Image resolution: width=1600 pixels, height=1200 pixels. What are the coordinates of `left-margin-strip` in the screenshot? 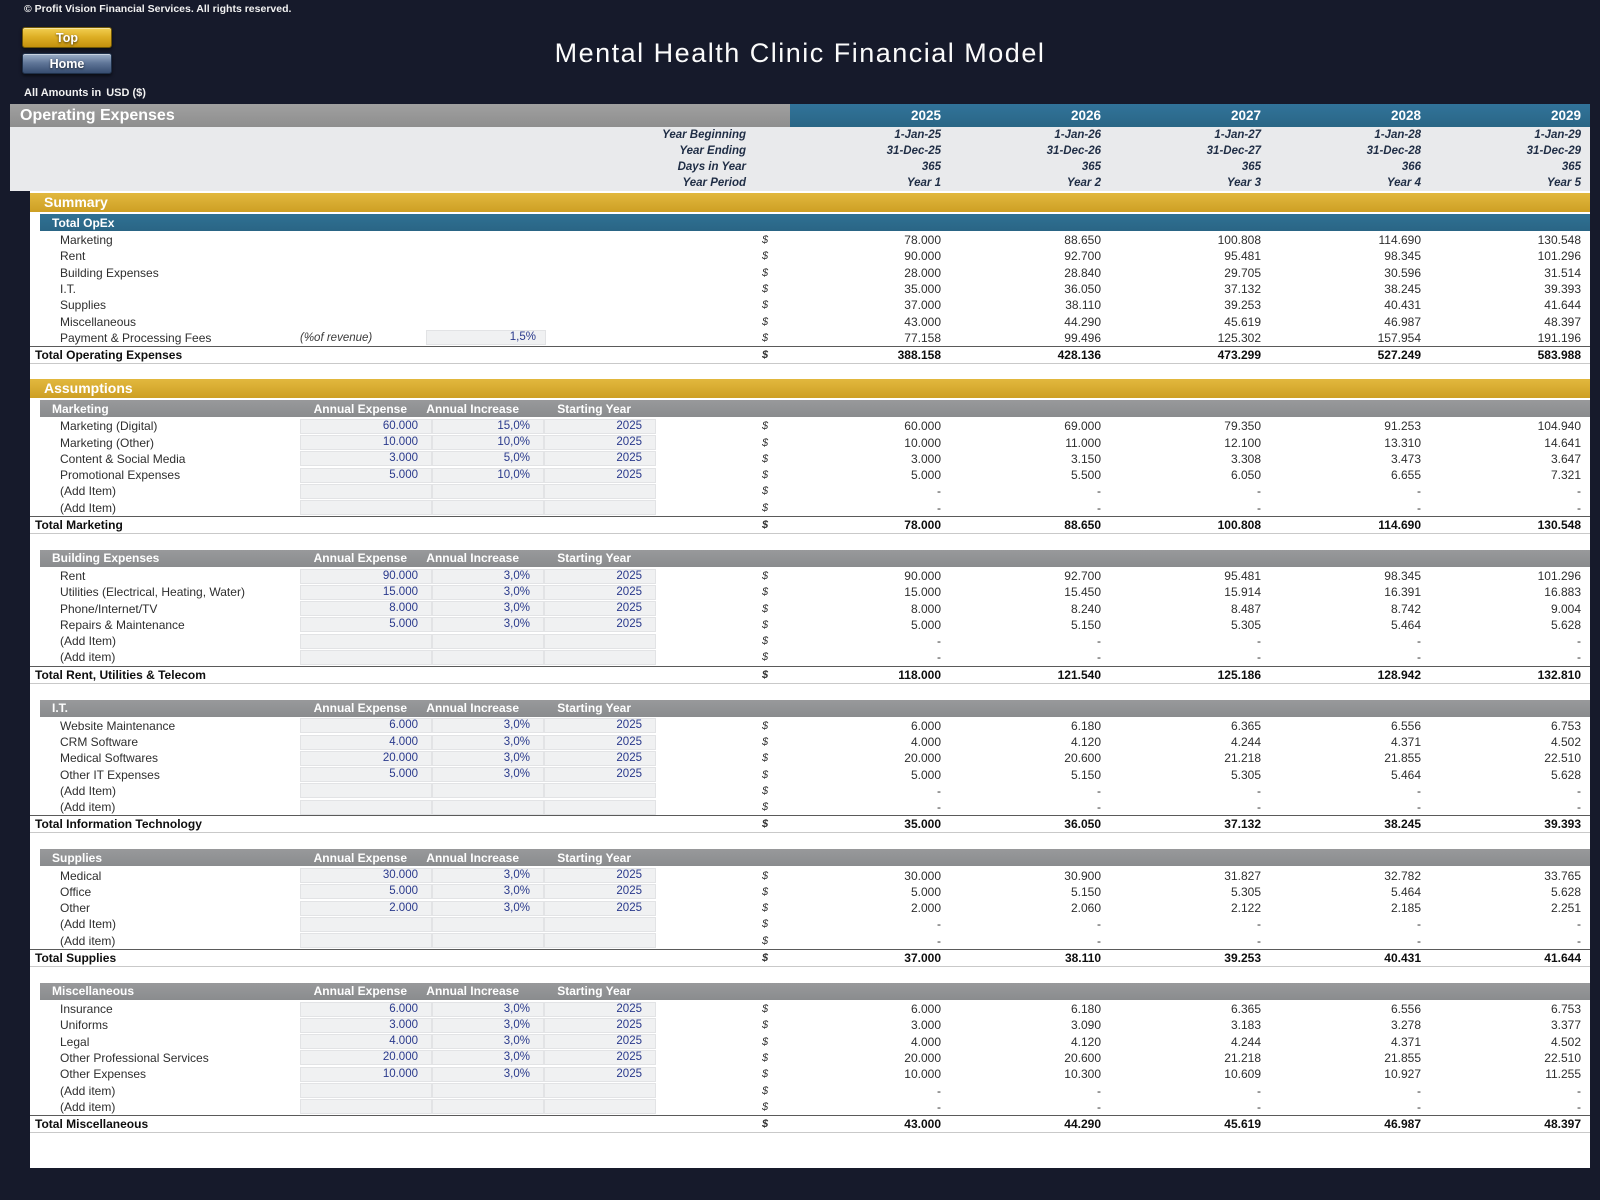 It's located at (20, 679).